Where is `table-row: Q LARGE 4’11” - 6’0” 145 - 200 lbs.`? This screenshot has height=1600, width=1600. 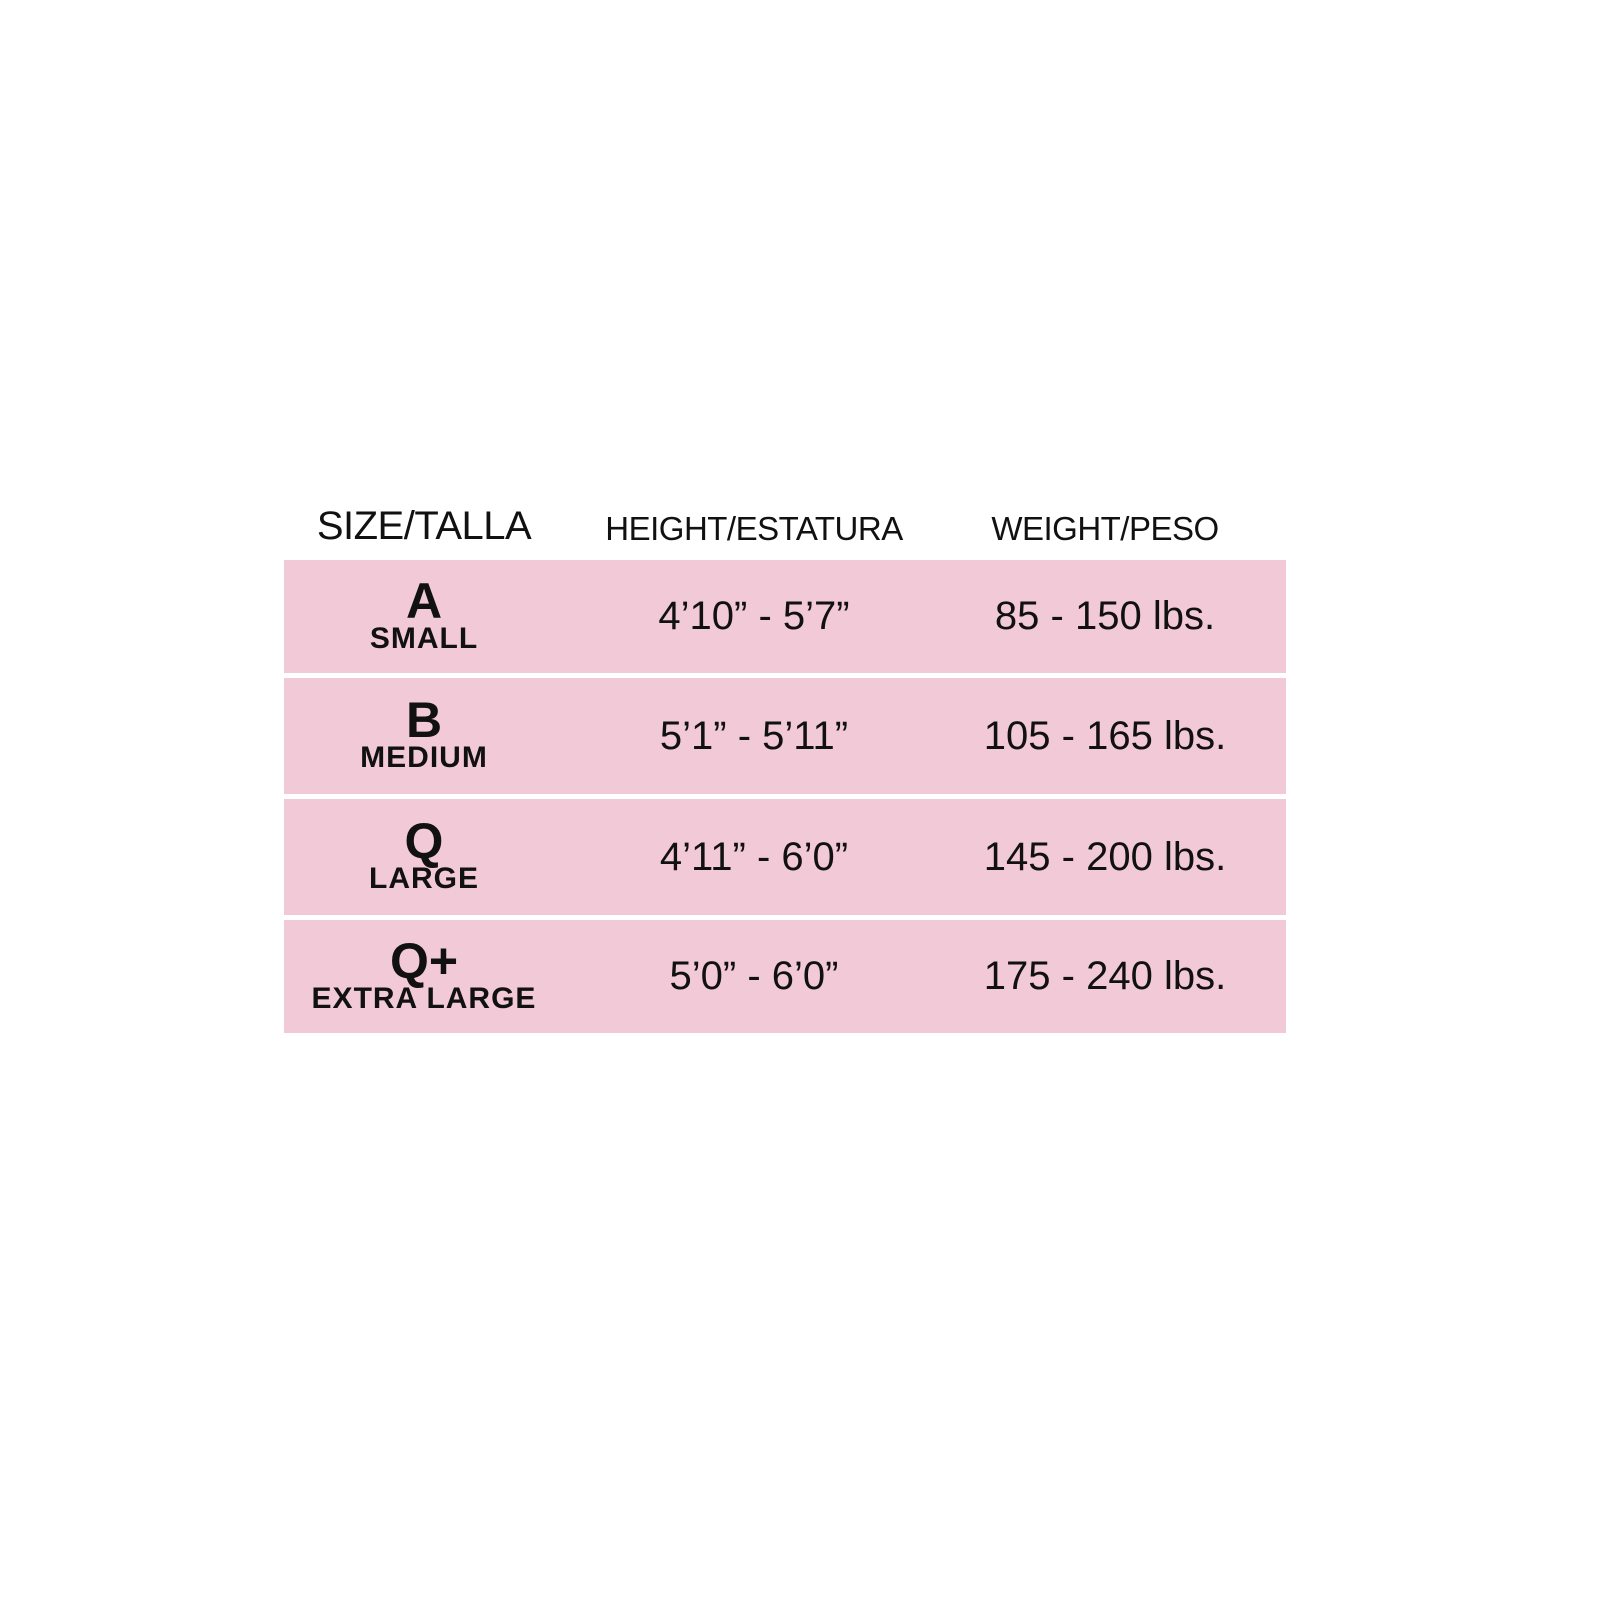 table-row: Q LARGE 4’11” - 6’0” 145 - 200 lbs. is located at coordinates (785, 857).